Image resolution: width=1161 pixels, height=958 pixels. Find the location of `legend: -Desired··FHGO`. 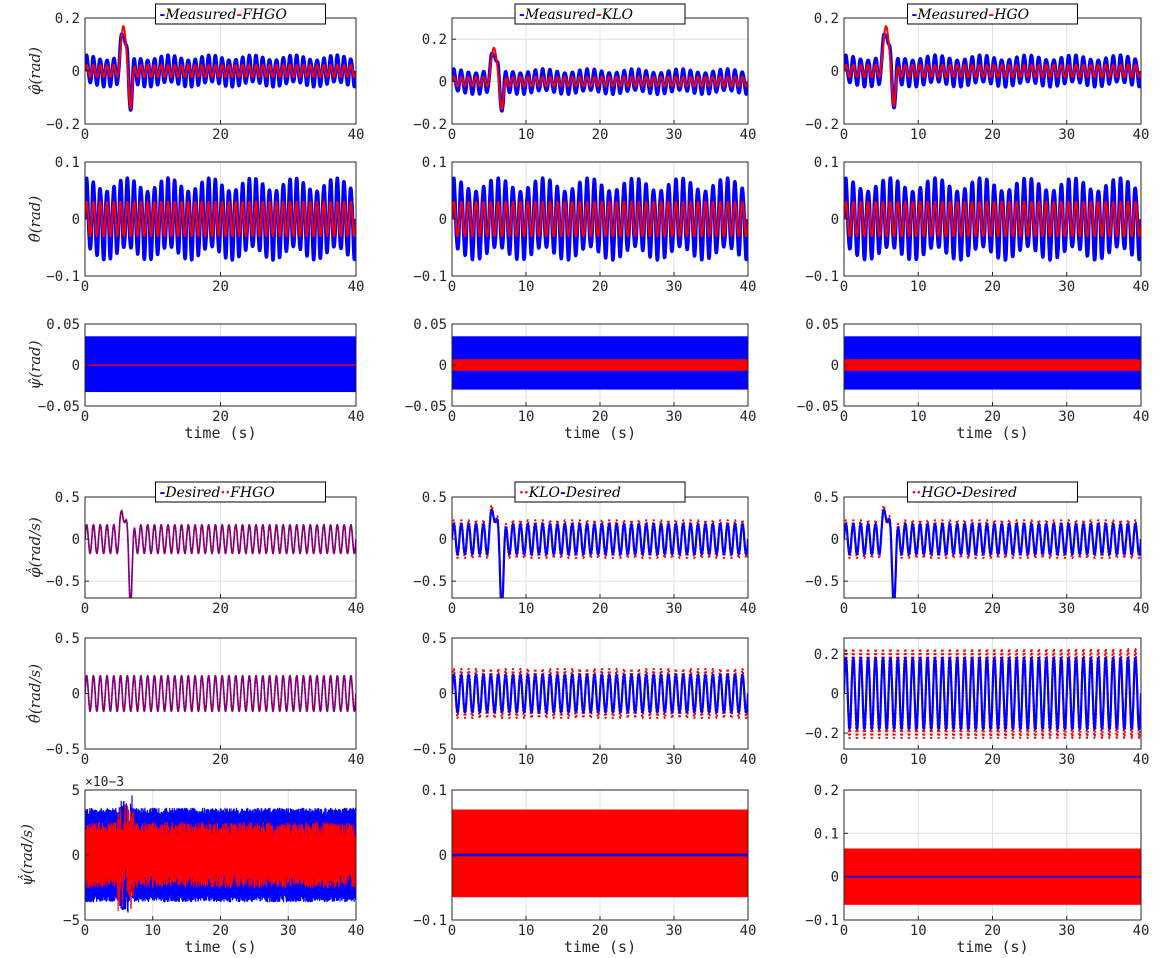

legend: -Desired··FHGO is located at coordinates (240, 492).